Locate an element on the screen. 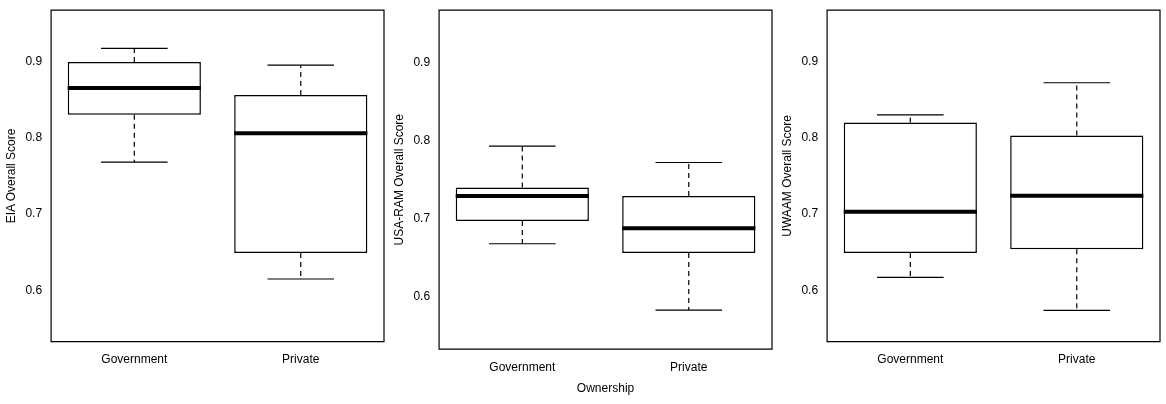 This screenshot has width=1166, height=404. y-axis-title: USA-RAM Overall Score is located at coordinates (398, 179).